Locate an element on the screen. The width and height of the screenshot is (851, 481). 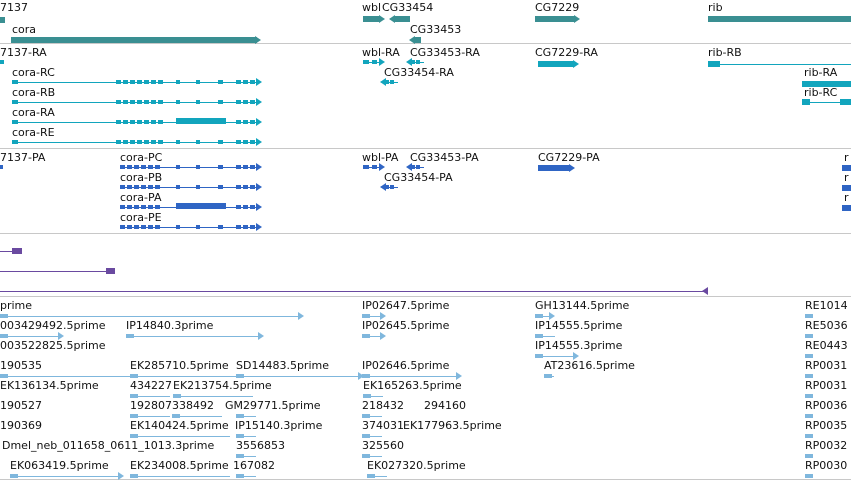
protein-label-rib-3: r is located at coordinates (846, 197).